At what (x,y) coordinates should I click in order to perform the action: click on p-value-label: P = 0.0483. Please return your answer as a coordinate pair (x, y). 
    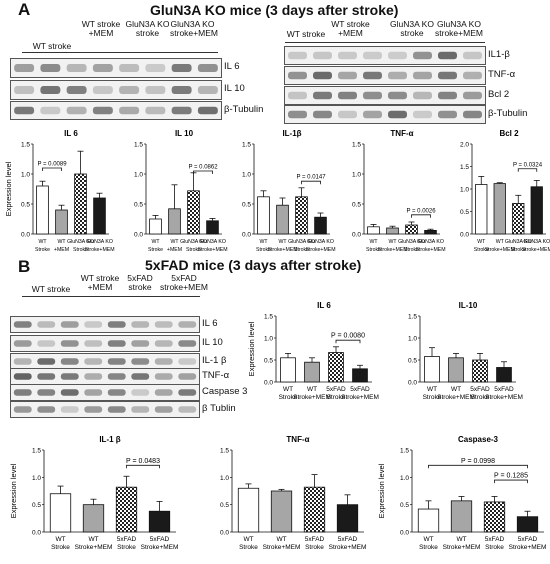
    Looking at the image, I should click on (143, 461).